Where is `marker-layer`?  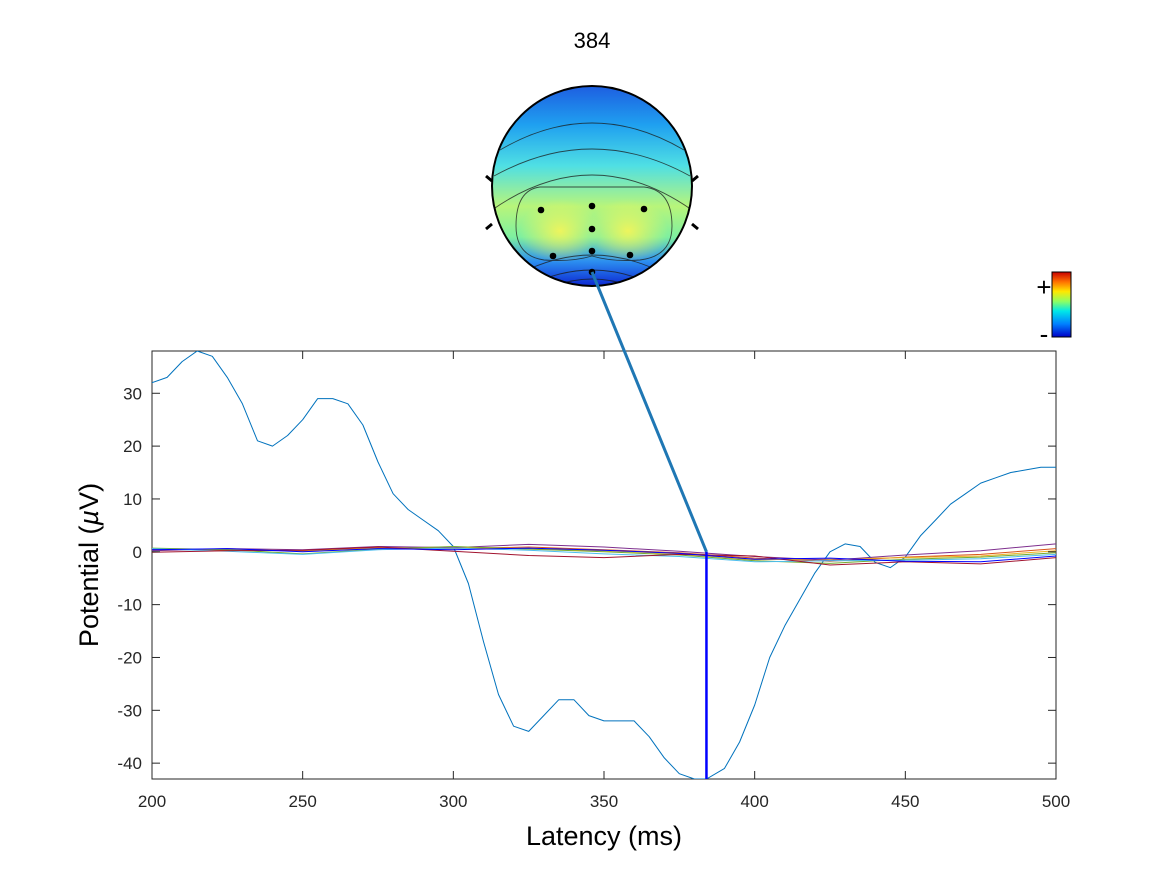 marker-layer is located at coordinates (649, 525).